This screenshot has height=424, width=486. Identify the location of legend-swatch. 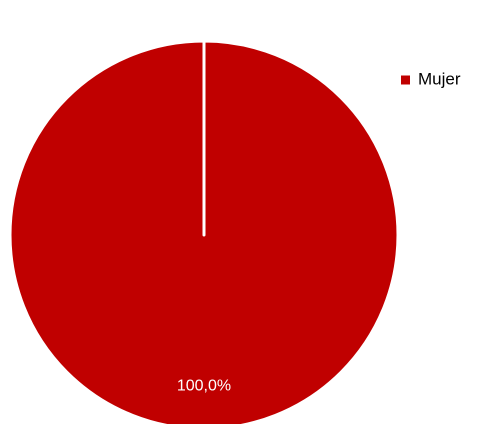
(405, 80).